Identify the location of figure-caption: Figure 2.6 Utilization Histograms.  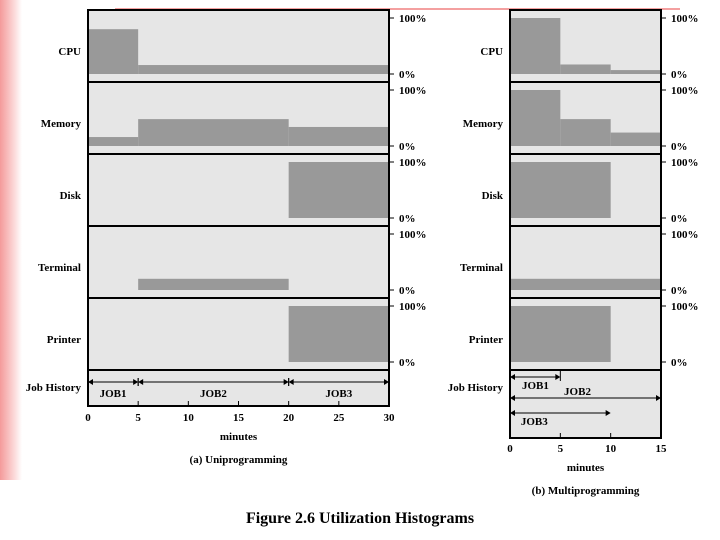
(360, 518).